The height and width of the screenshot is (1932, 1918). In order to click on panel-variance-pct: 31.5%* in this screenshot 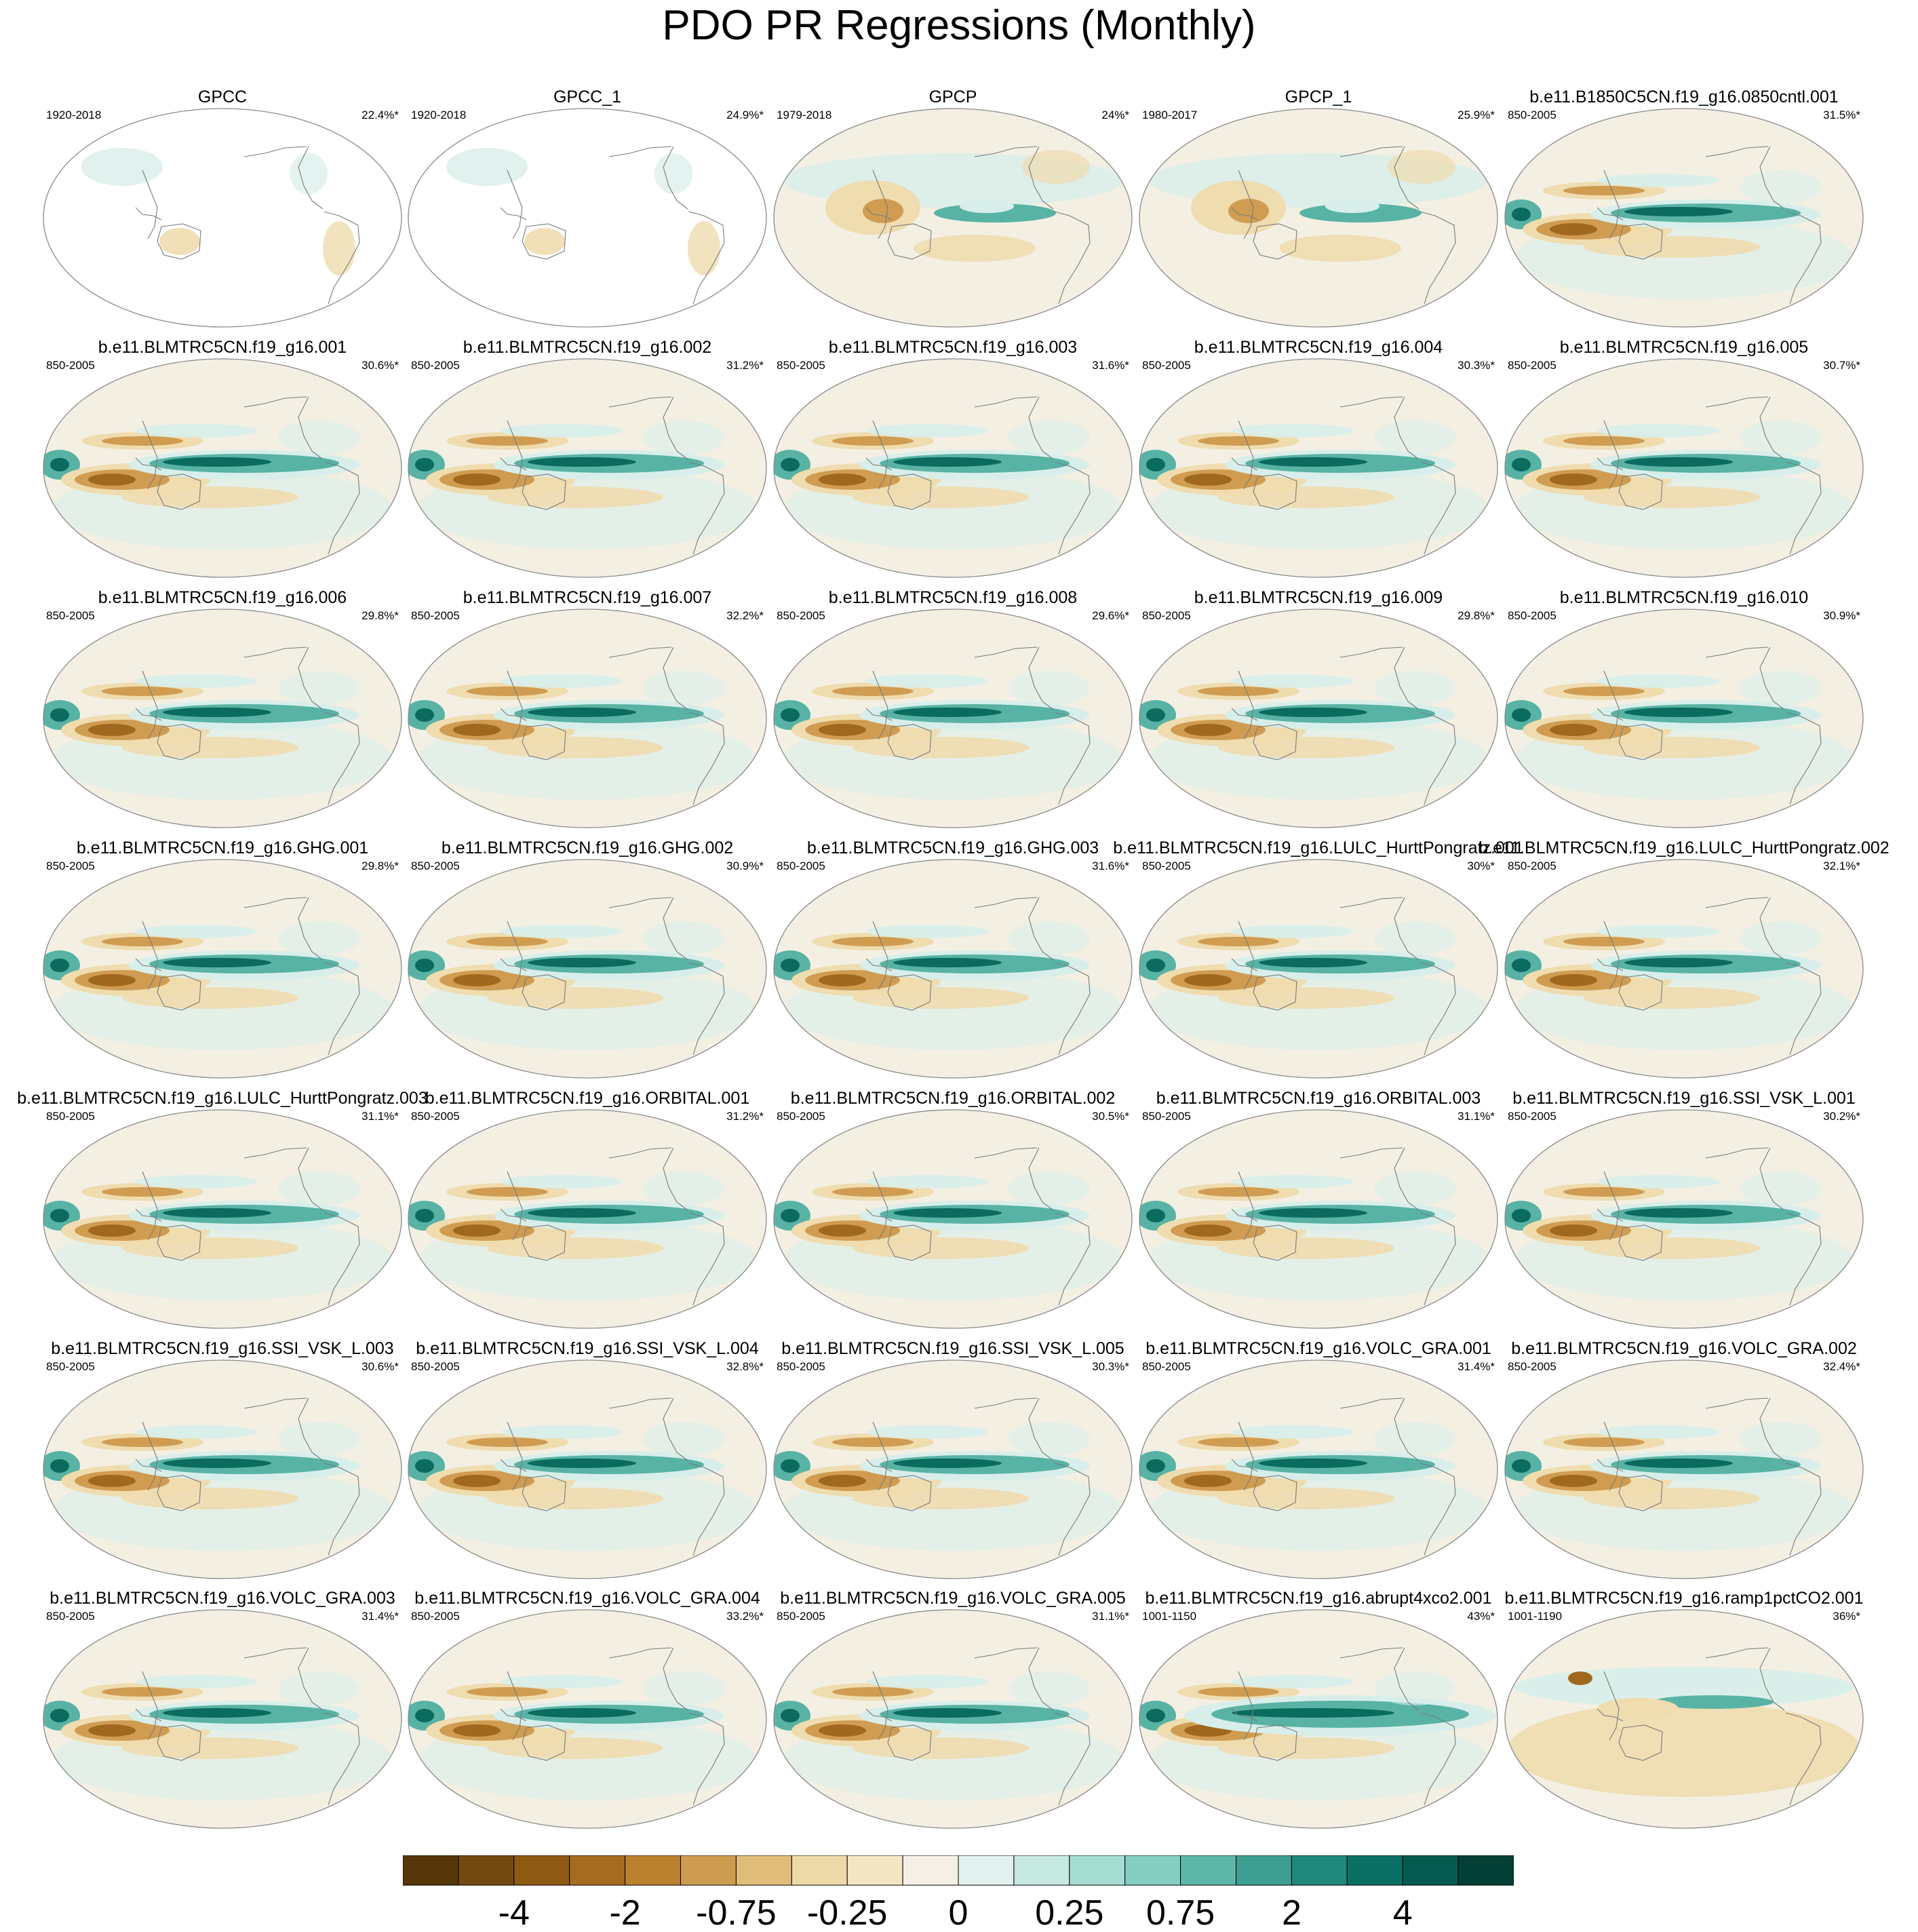, I will do `click(1842, 115)`.